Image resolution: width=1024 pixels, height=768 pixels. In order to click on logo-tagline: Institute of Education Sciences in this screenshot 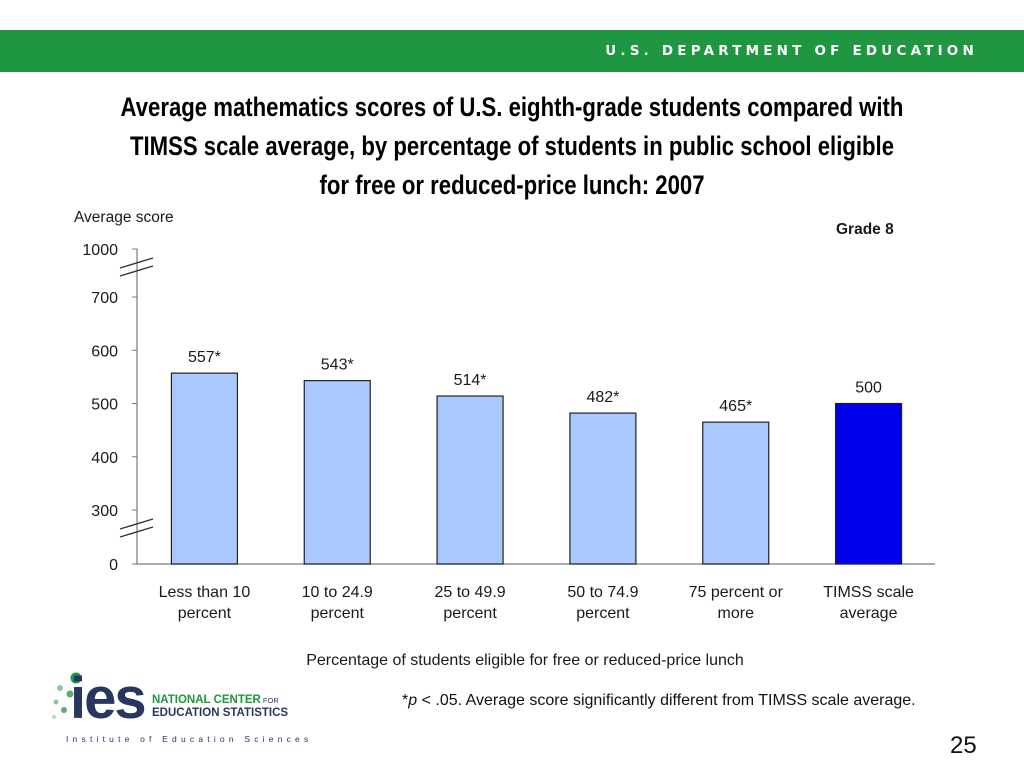, I will do `click(189, 739)`.